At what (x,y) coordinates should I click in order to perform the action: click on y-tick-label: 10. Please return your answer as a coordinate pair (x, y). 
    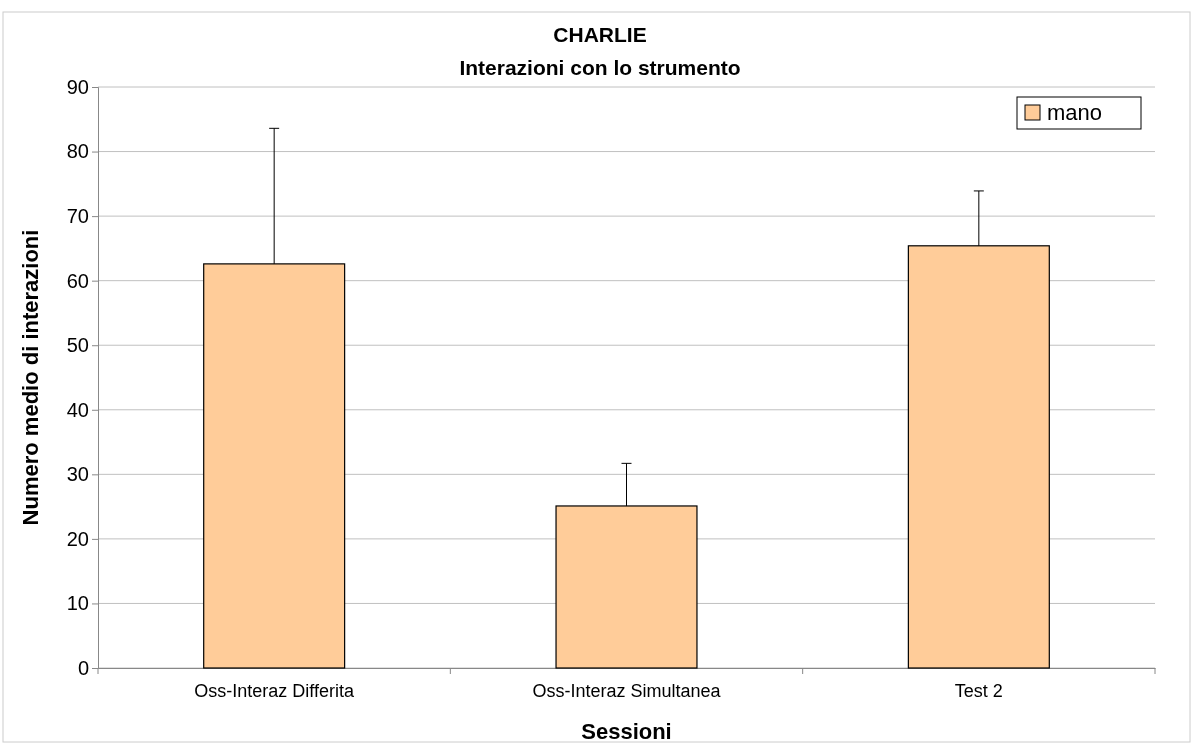
    Looking at the image, I should click on (77, 603).